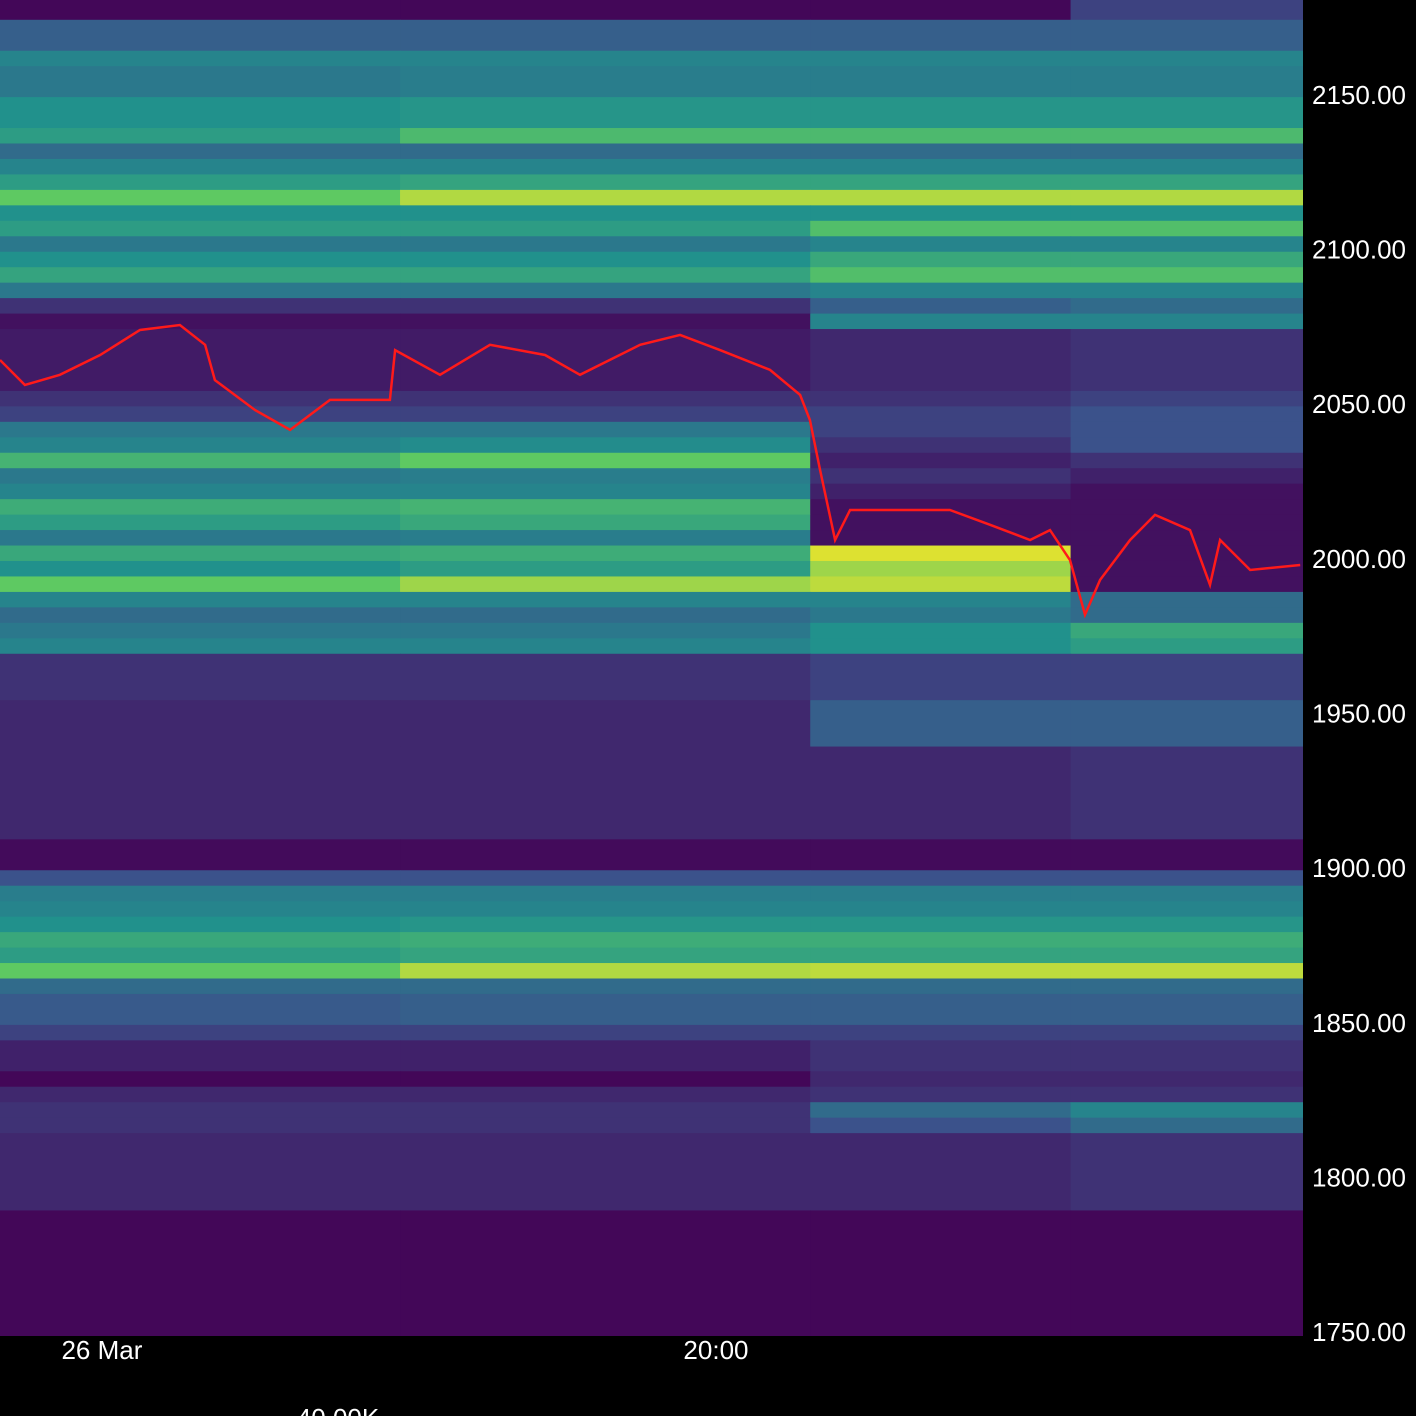 This screenshot has width=1416, height=1416. What do you see at coordinates (1359, 404) in the screenshot?
I see `y-tick-label: 2050.00` at bounding box center [1359, 404].